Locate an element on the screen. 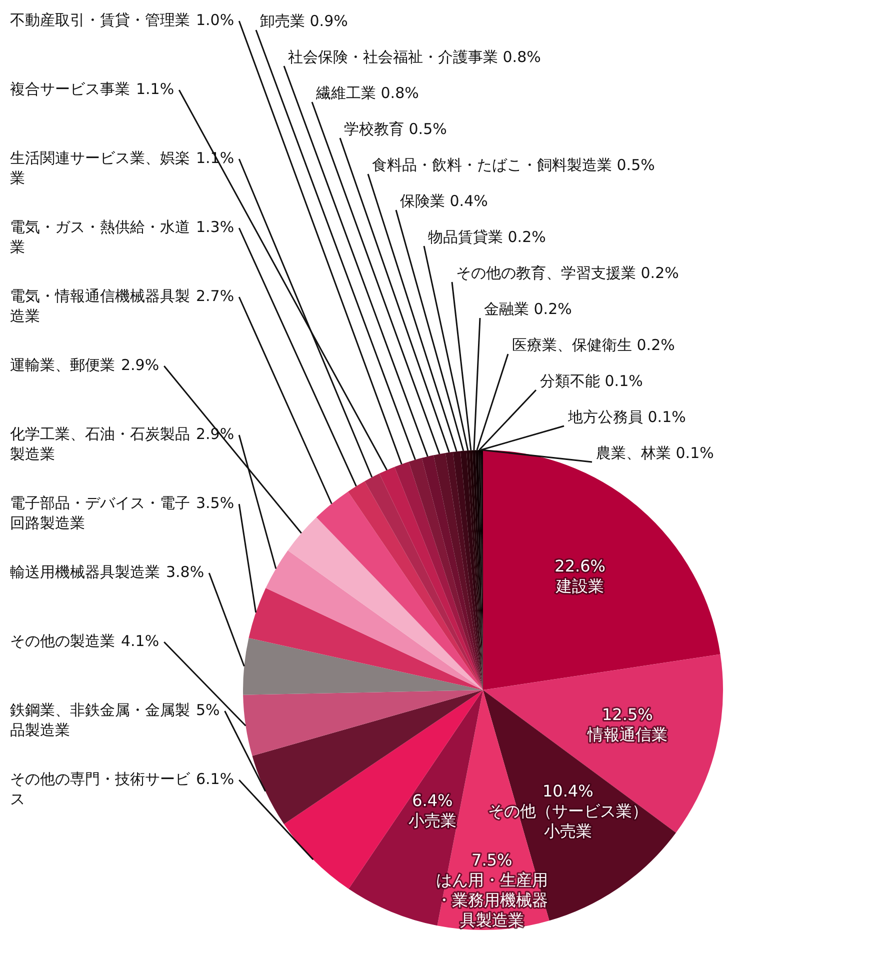 This screenshot has width=872, height=960. data-label: 1.1% is located at coordinates (155, 89).